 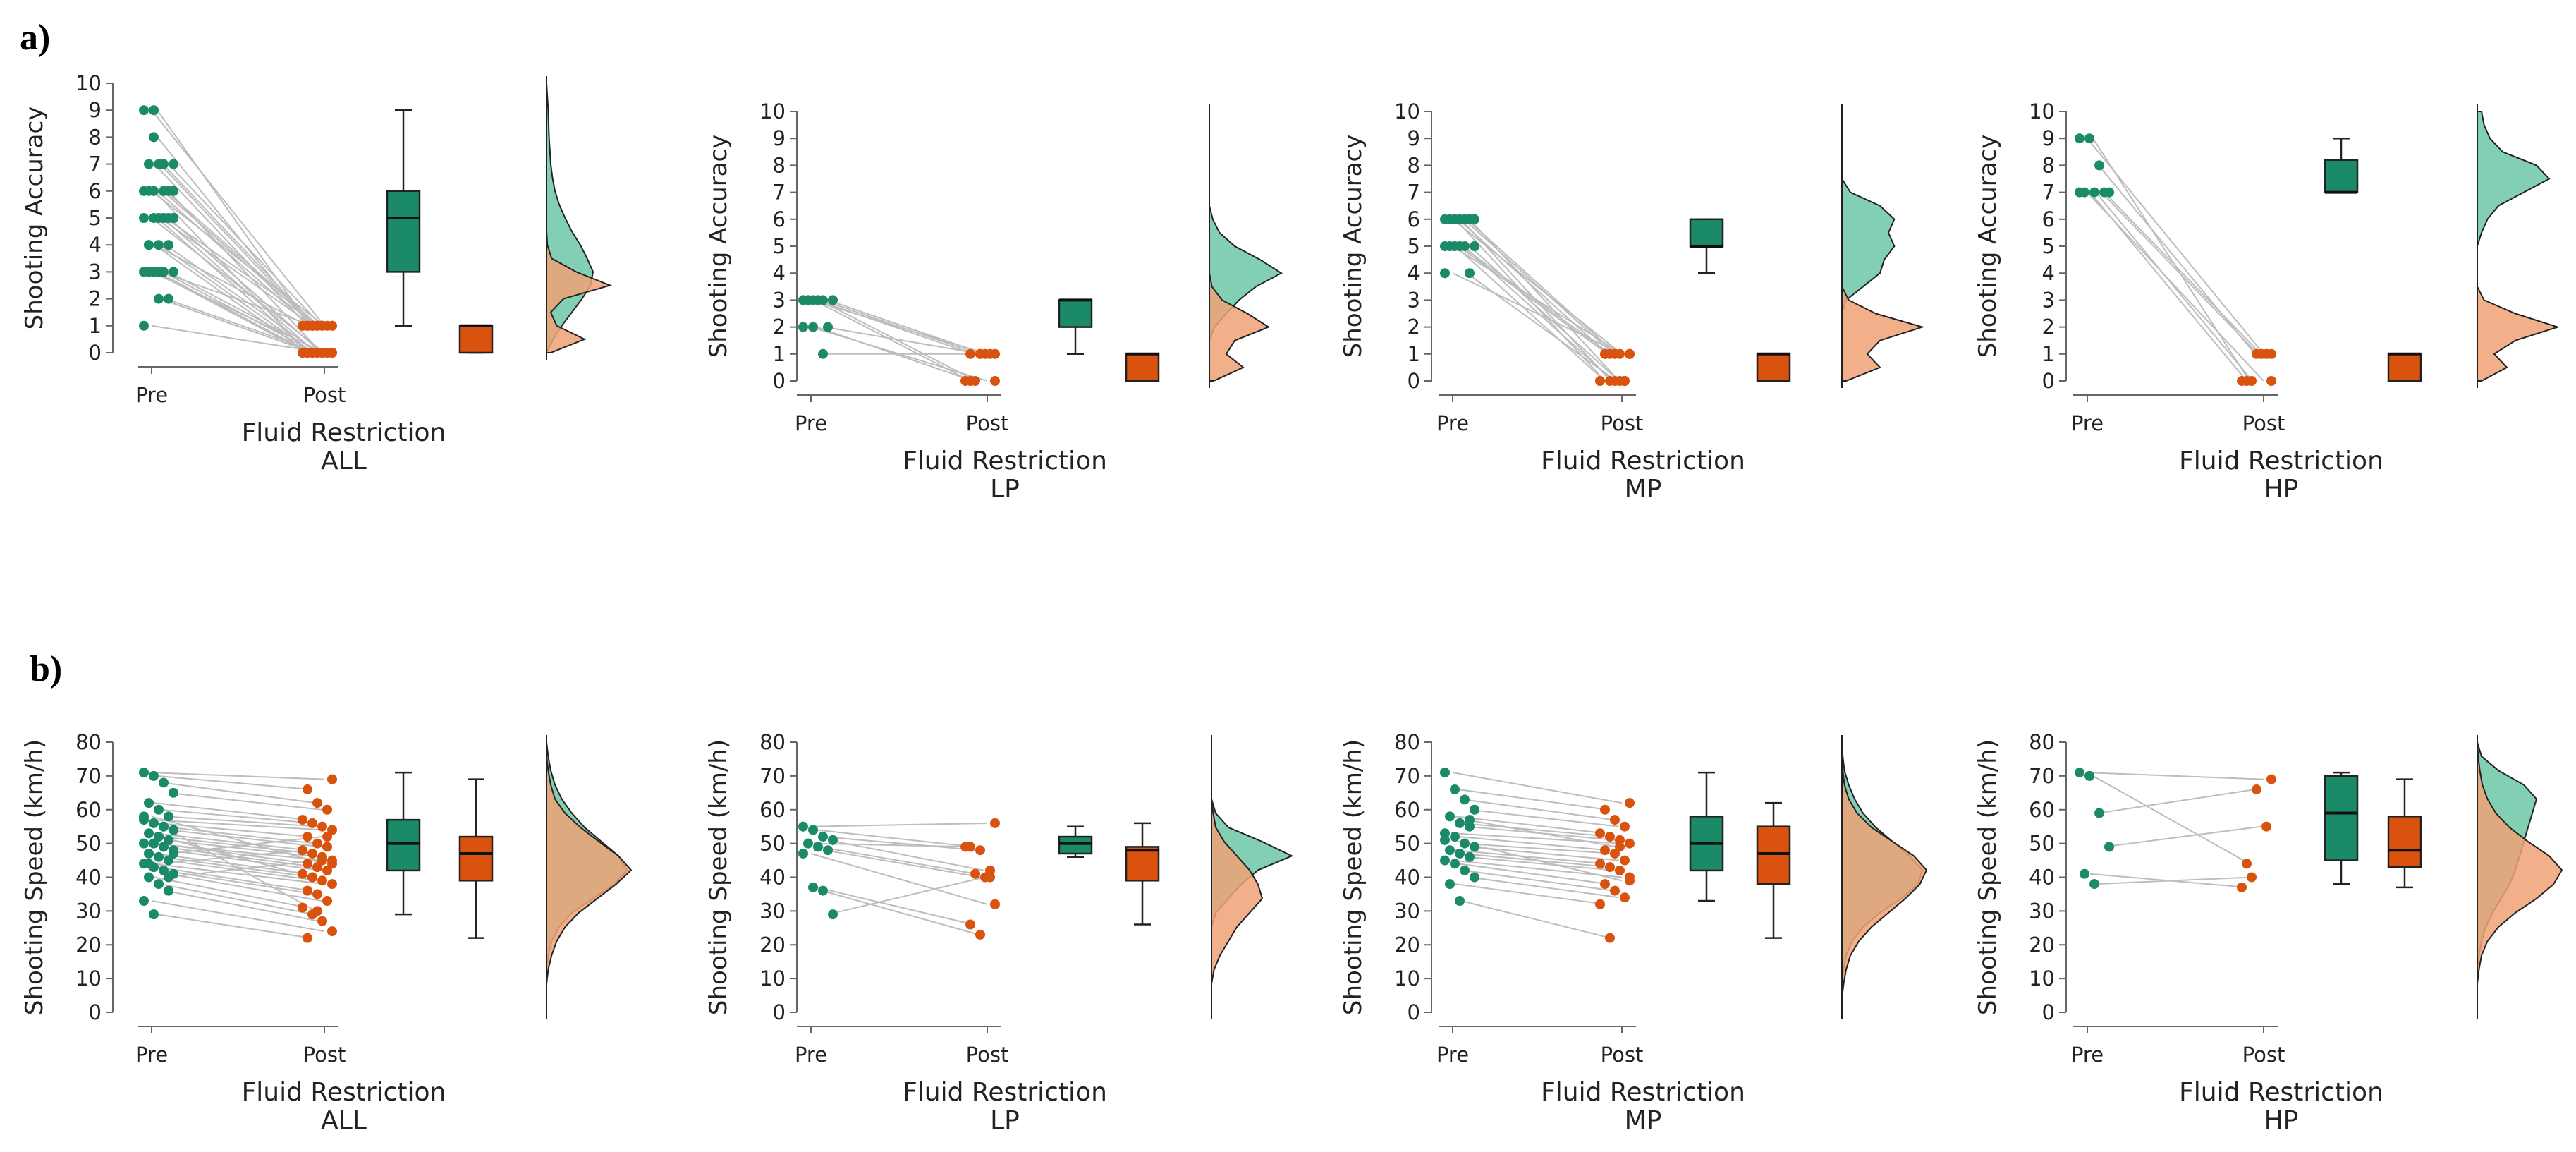 I want to click on y-tick-label: 9, so click(x=96, y=110).